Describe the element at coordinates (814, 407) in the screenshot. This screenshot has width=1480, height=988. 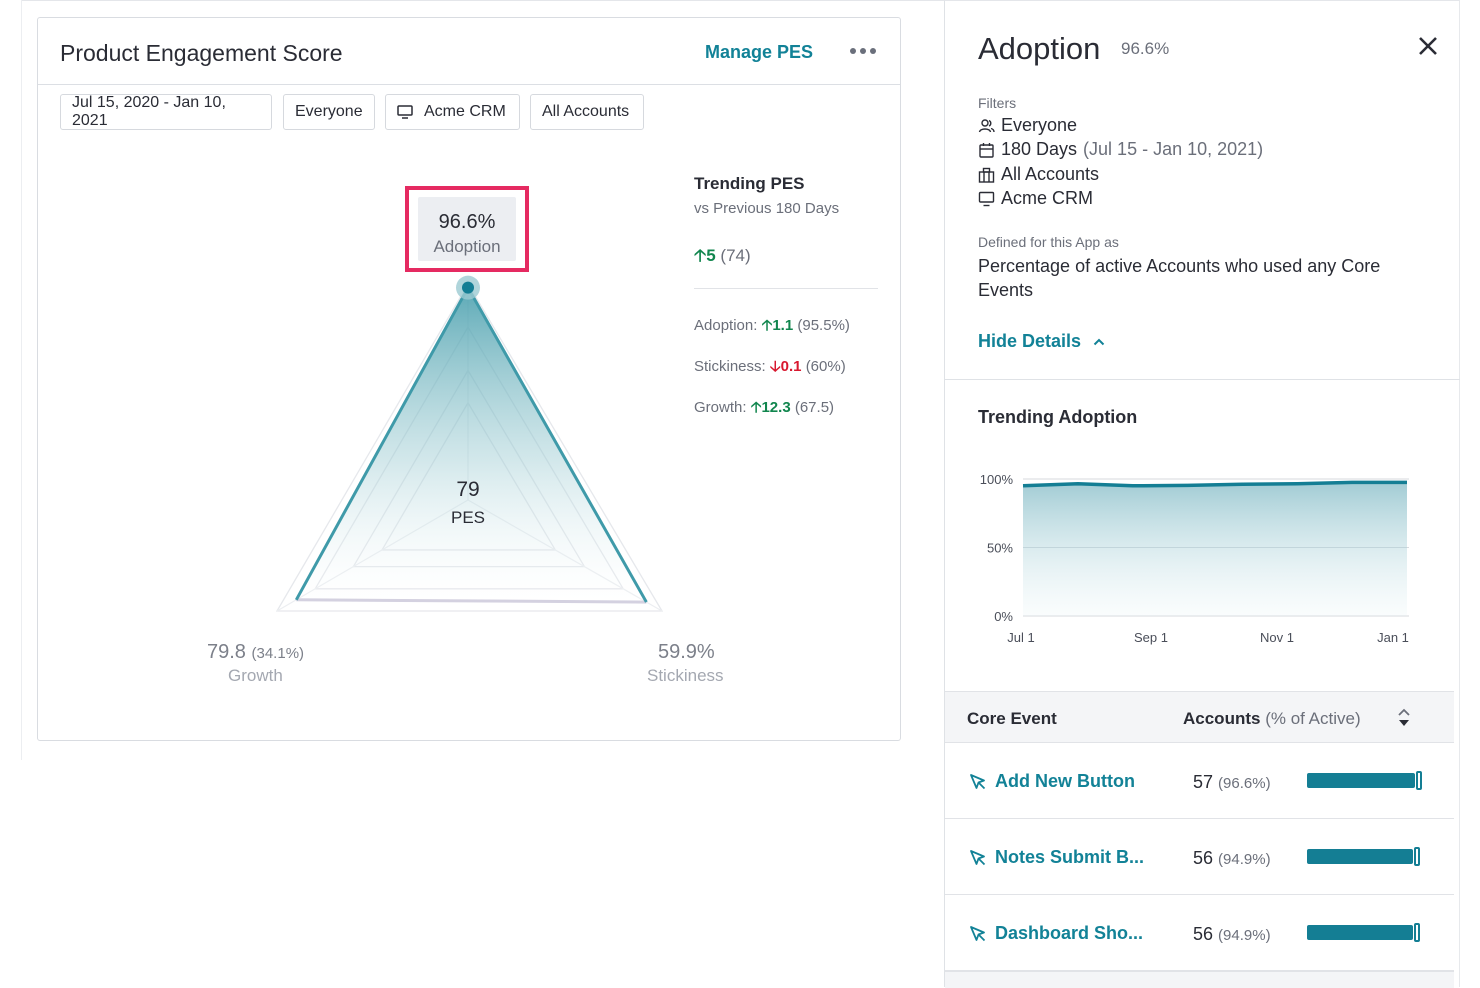
I see `trend-row-value: (67.5)` at that location.